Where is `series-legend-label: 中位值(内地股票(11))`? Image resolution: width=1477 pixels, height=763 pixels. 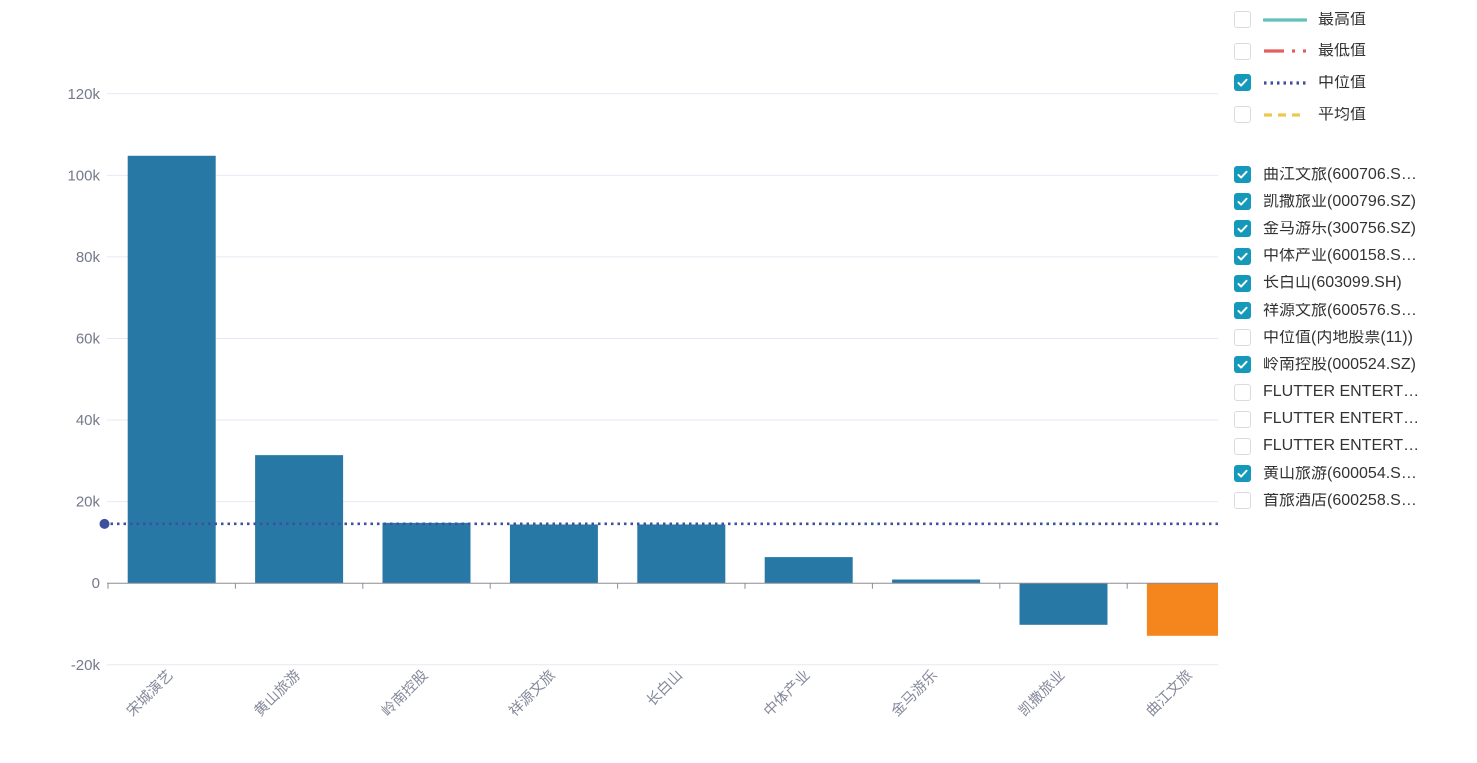 series-legend-label: 中位值(内地股票(11)) is located at coordinates (1338, 337).